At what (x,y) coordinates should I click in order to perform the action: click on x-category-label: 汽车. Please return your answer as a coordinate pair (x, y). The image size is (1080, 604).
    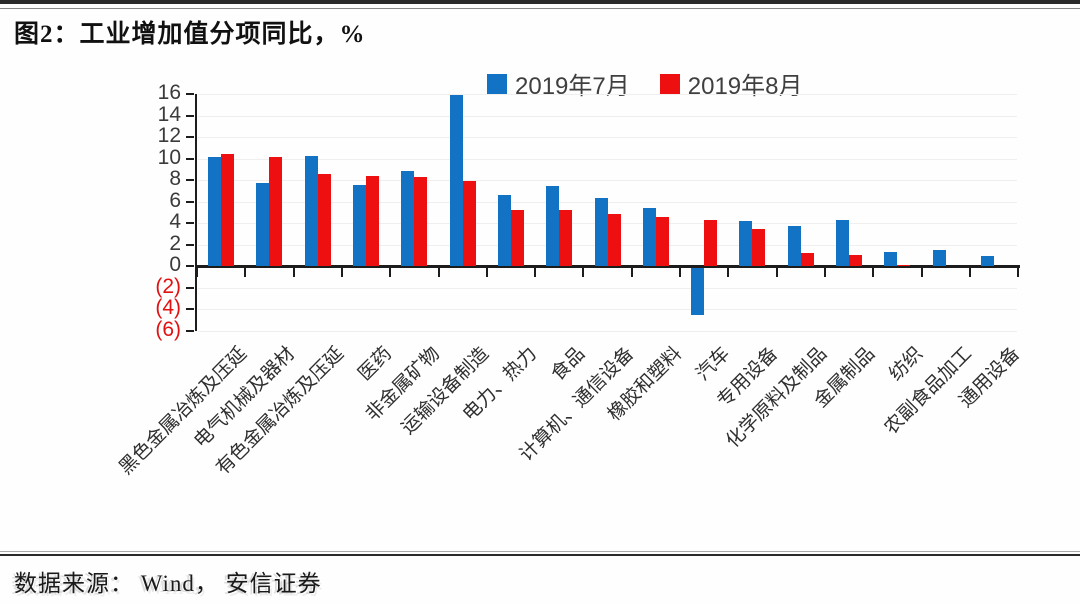
    Looking at the image, I should click on (713, 364).